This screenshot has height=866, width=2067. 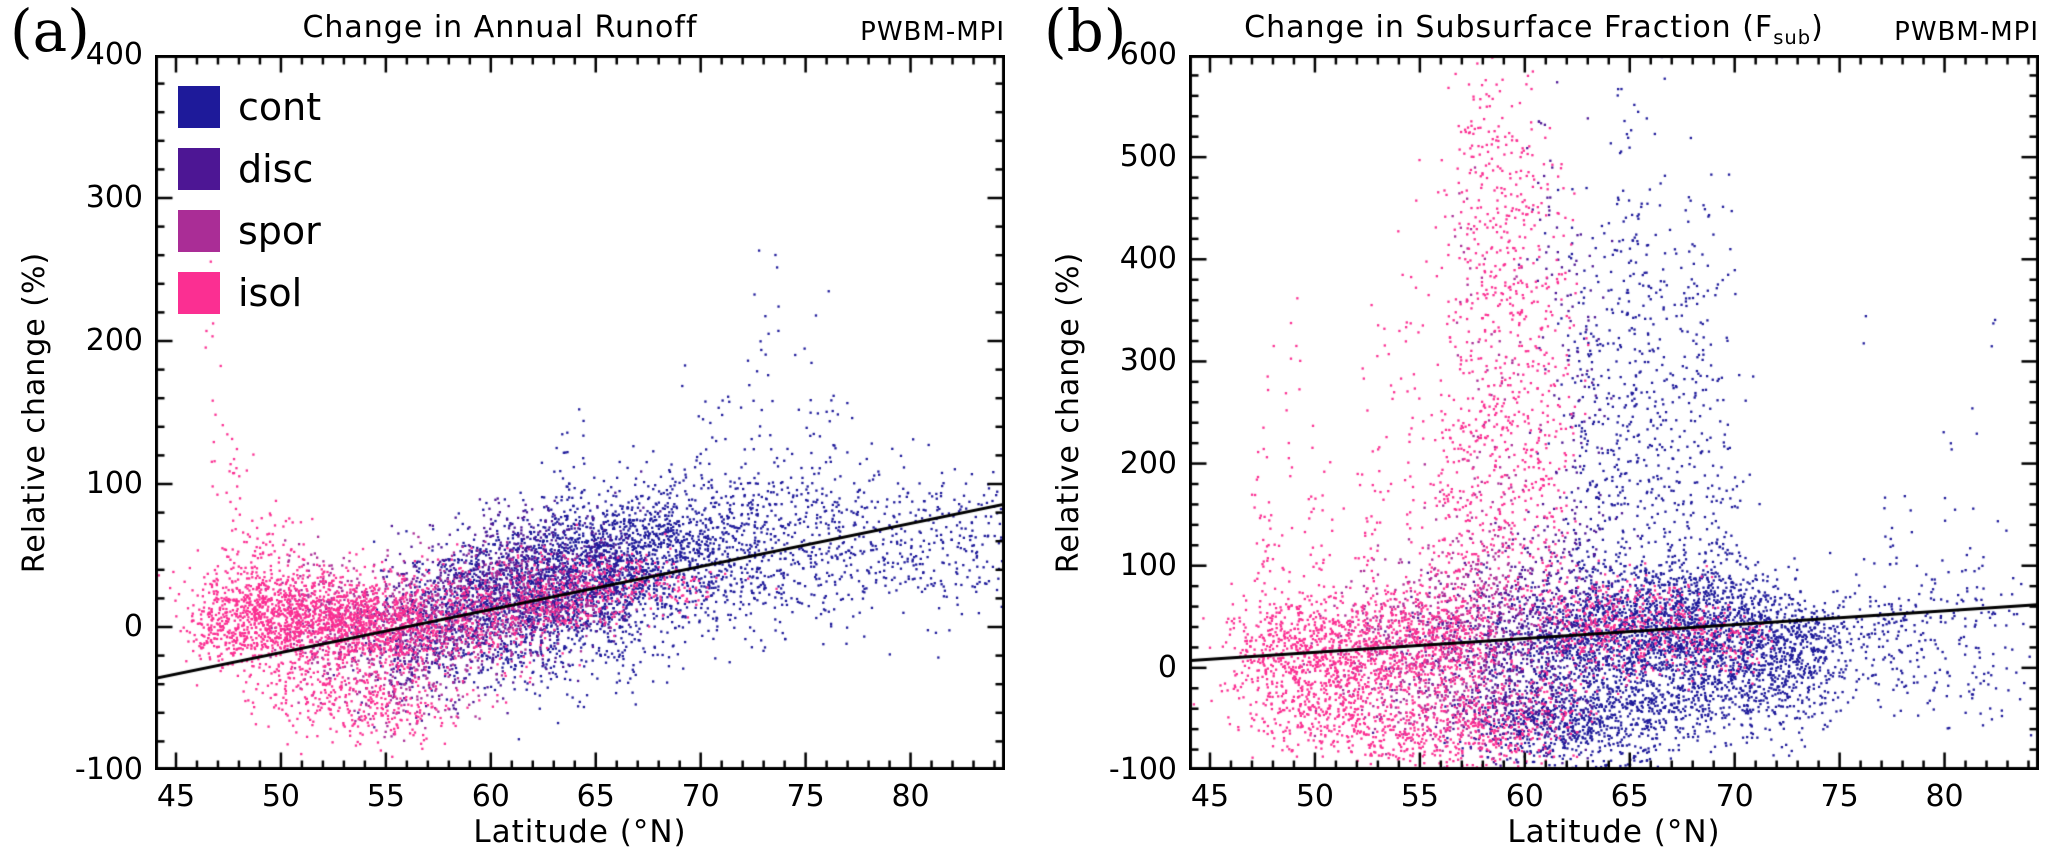 What do you see at coordinates (270, 293) in the screenshot?
I see `legend-label-isol: isol` at bounding box center [270, 293].